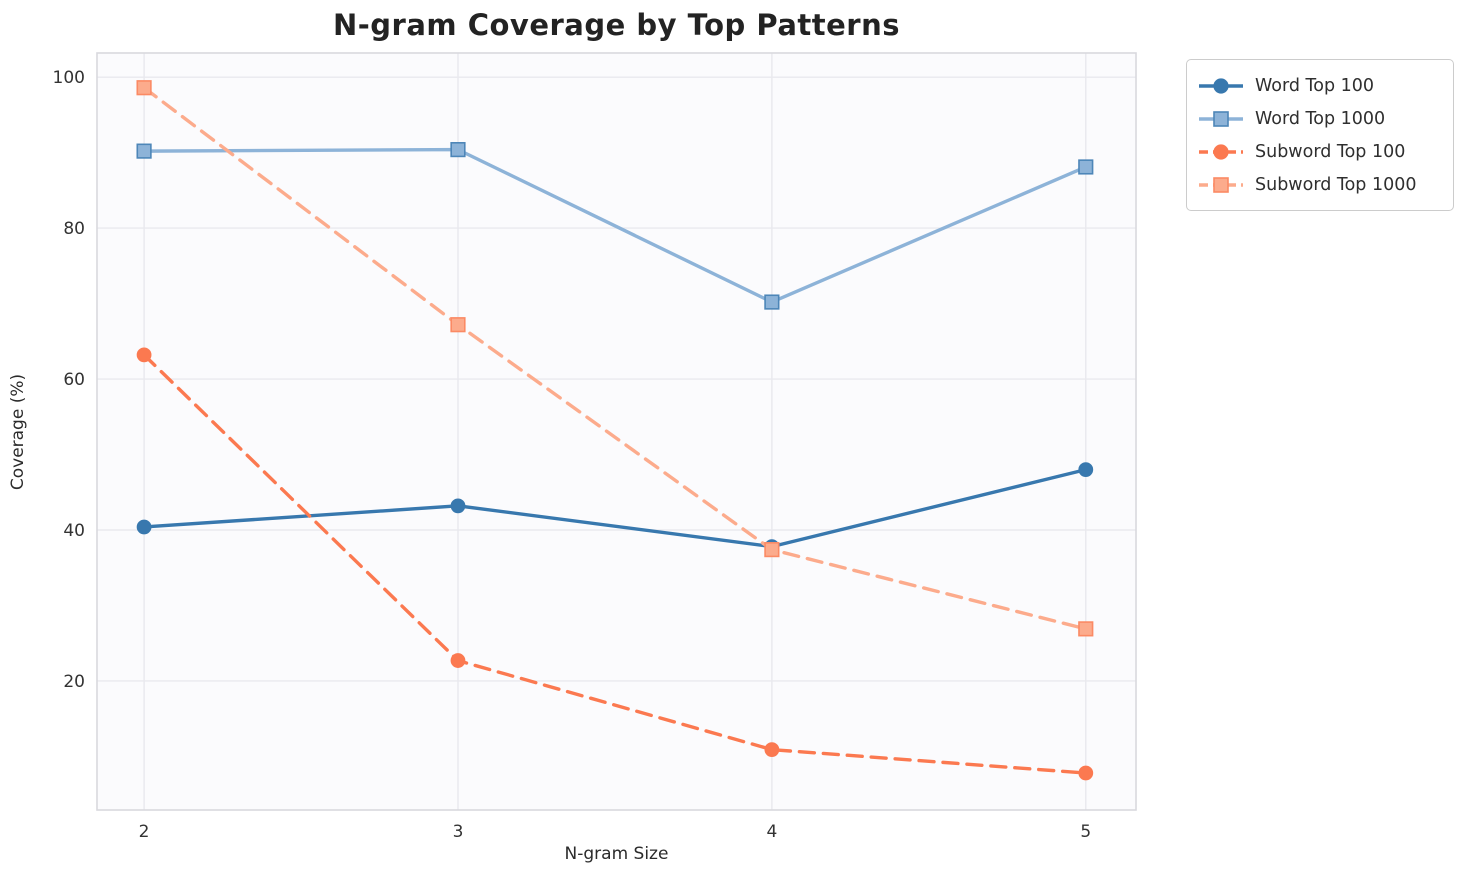 This screenshot has height=885, width=1478. I want to click on x-tick-label: 3, so click(458, 832).